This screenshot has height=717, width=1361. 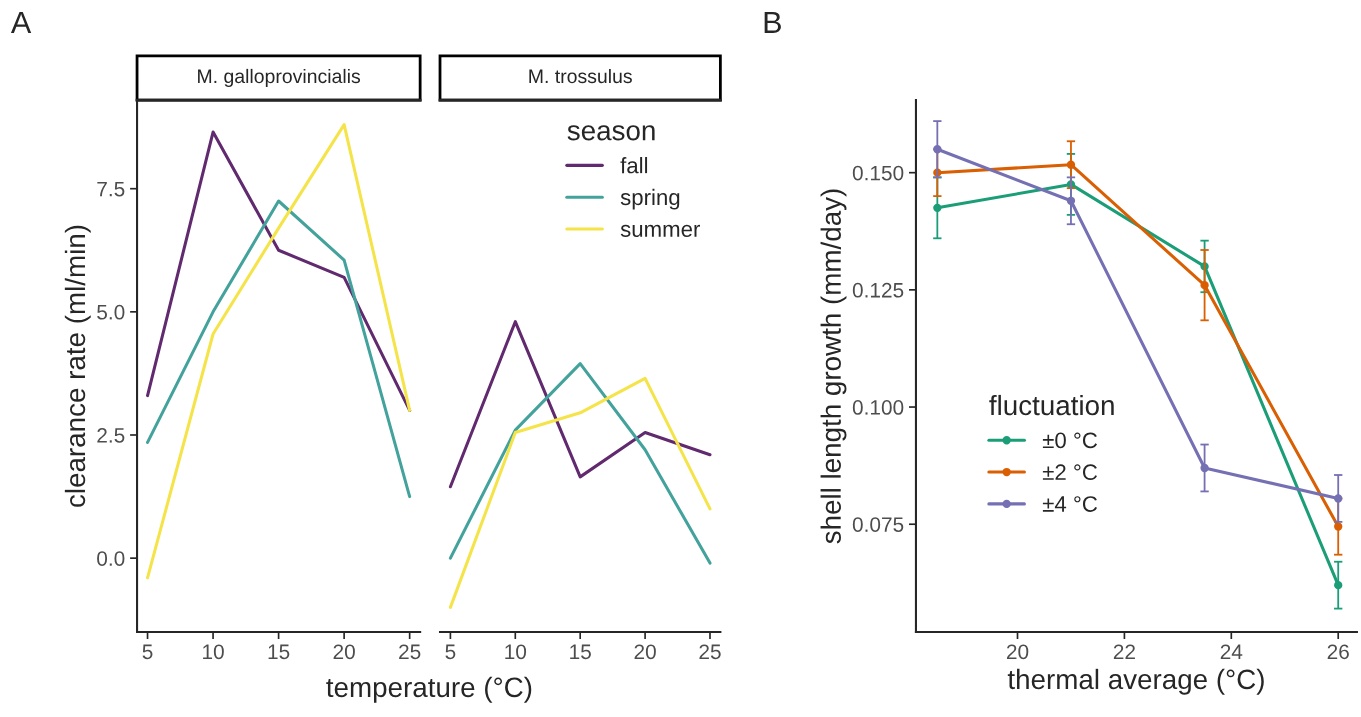 I want to click on x-tick-label: 26, so click(x=1338, y=652).